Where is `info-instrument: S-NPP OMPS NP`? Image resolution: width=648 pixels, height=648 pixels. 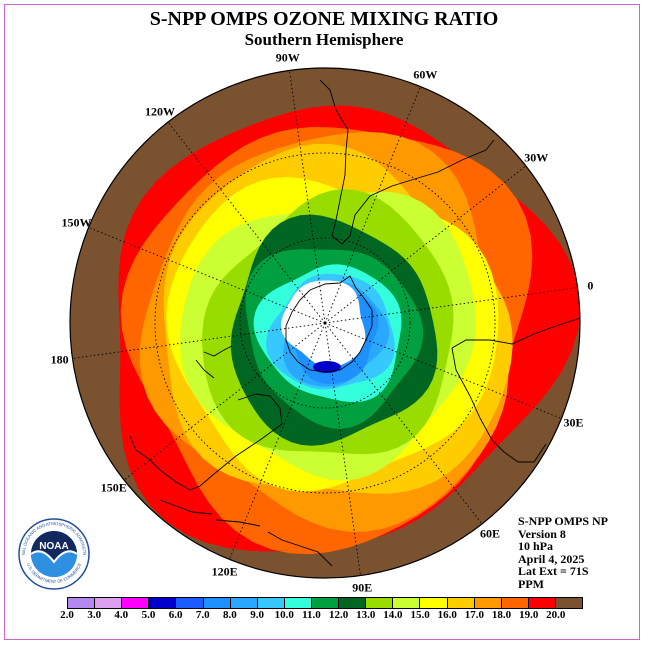 info-instrument: S-NPP OMPS NP is located at coordinates (563, 521).